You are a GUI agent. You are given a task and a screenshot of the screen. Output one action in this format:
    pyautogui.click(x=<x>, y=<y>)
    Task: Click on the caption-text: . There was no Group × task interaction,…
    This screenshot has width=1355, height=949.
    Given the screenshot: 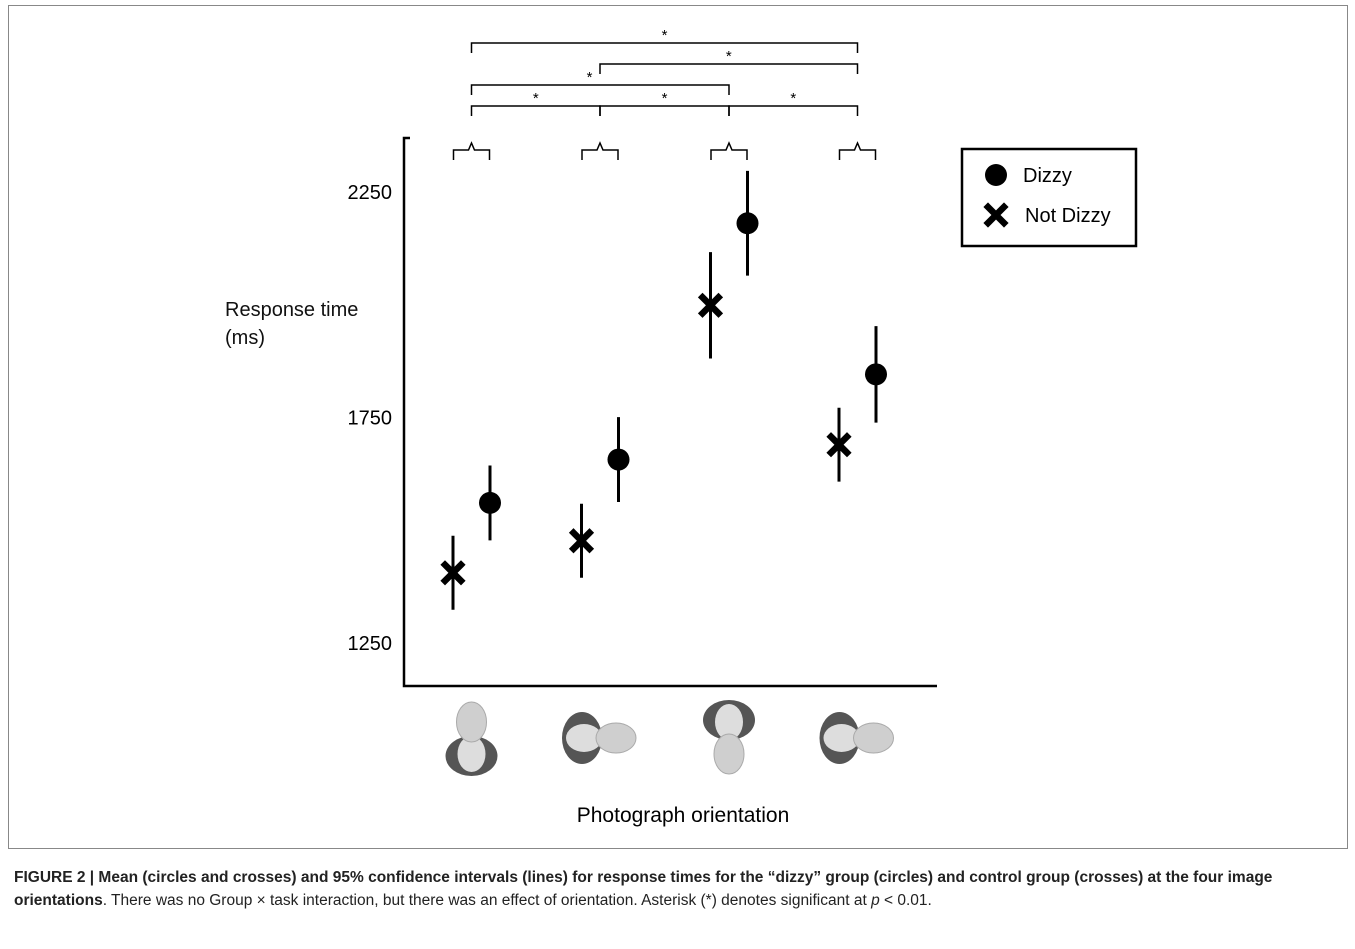 What is the action you would take?
    pyautogui.click(x=487, y=900)
    